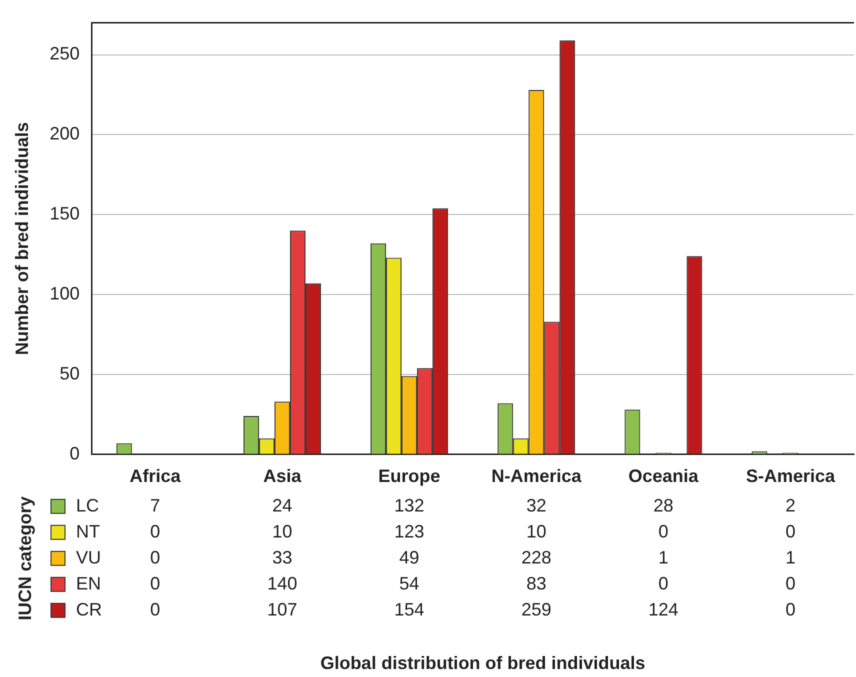 This screenshot has width=856, height=677. I want to click on legend-label: NT, so click(88, 531).